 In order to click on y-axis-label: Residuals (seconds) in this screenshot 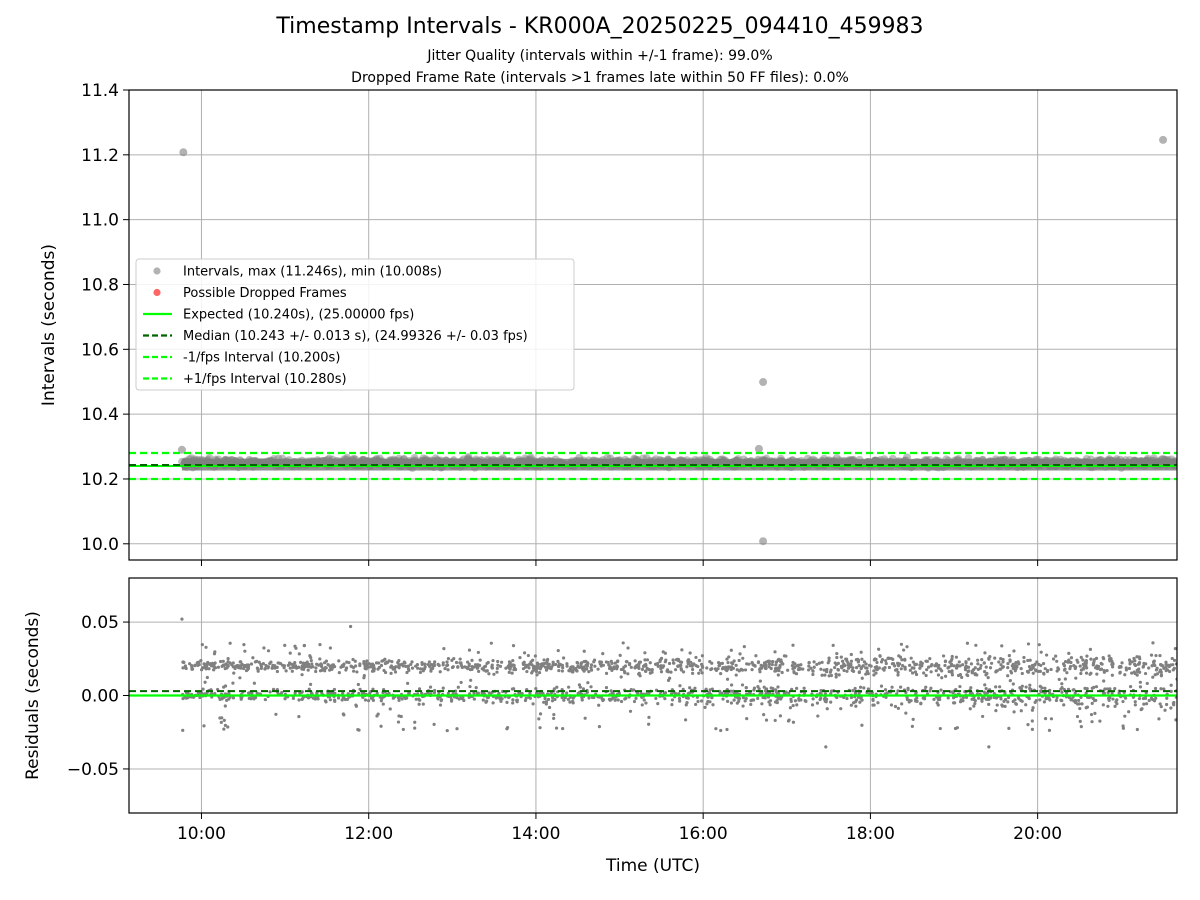, I will do `click(33, 695)`.